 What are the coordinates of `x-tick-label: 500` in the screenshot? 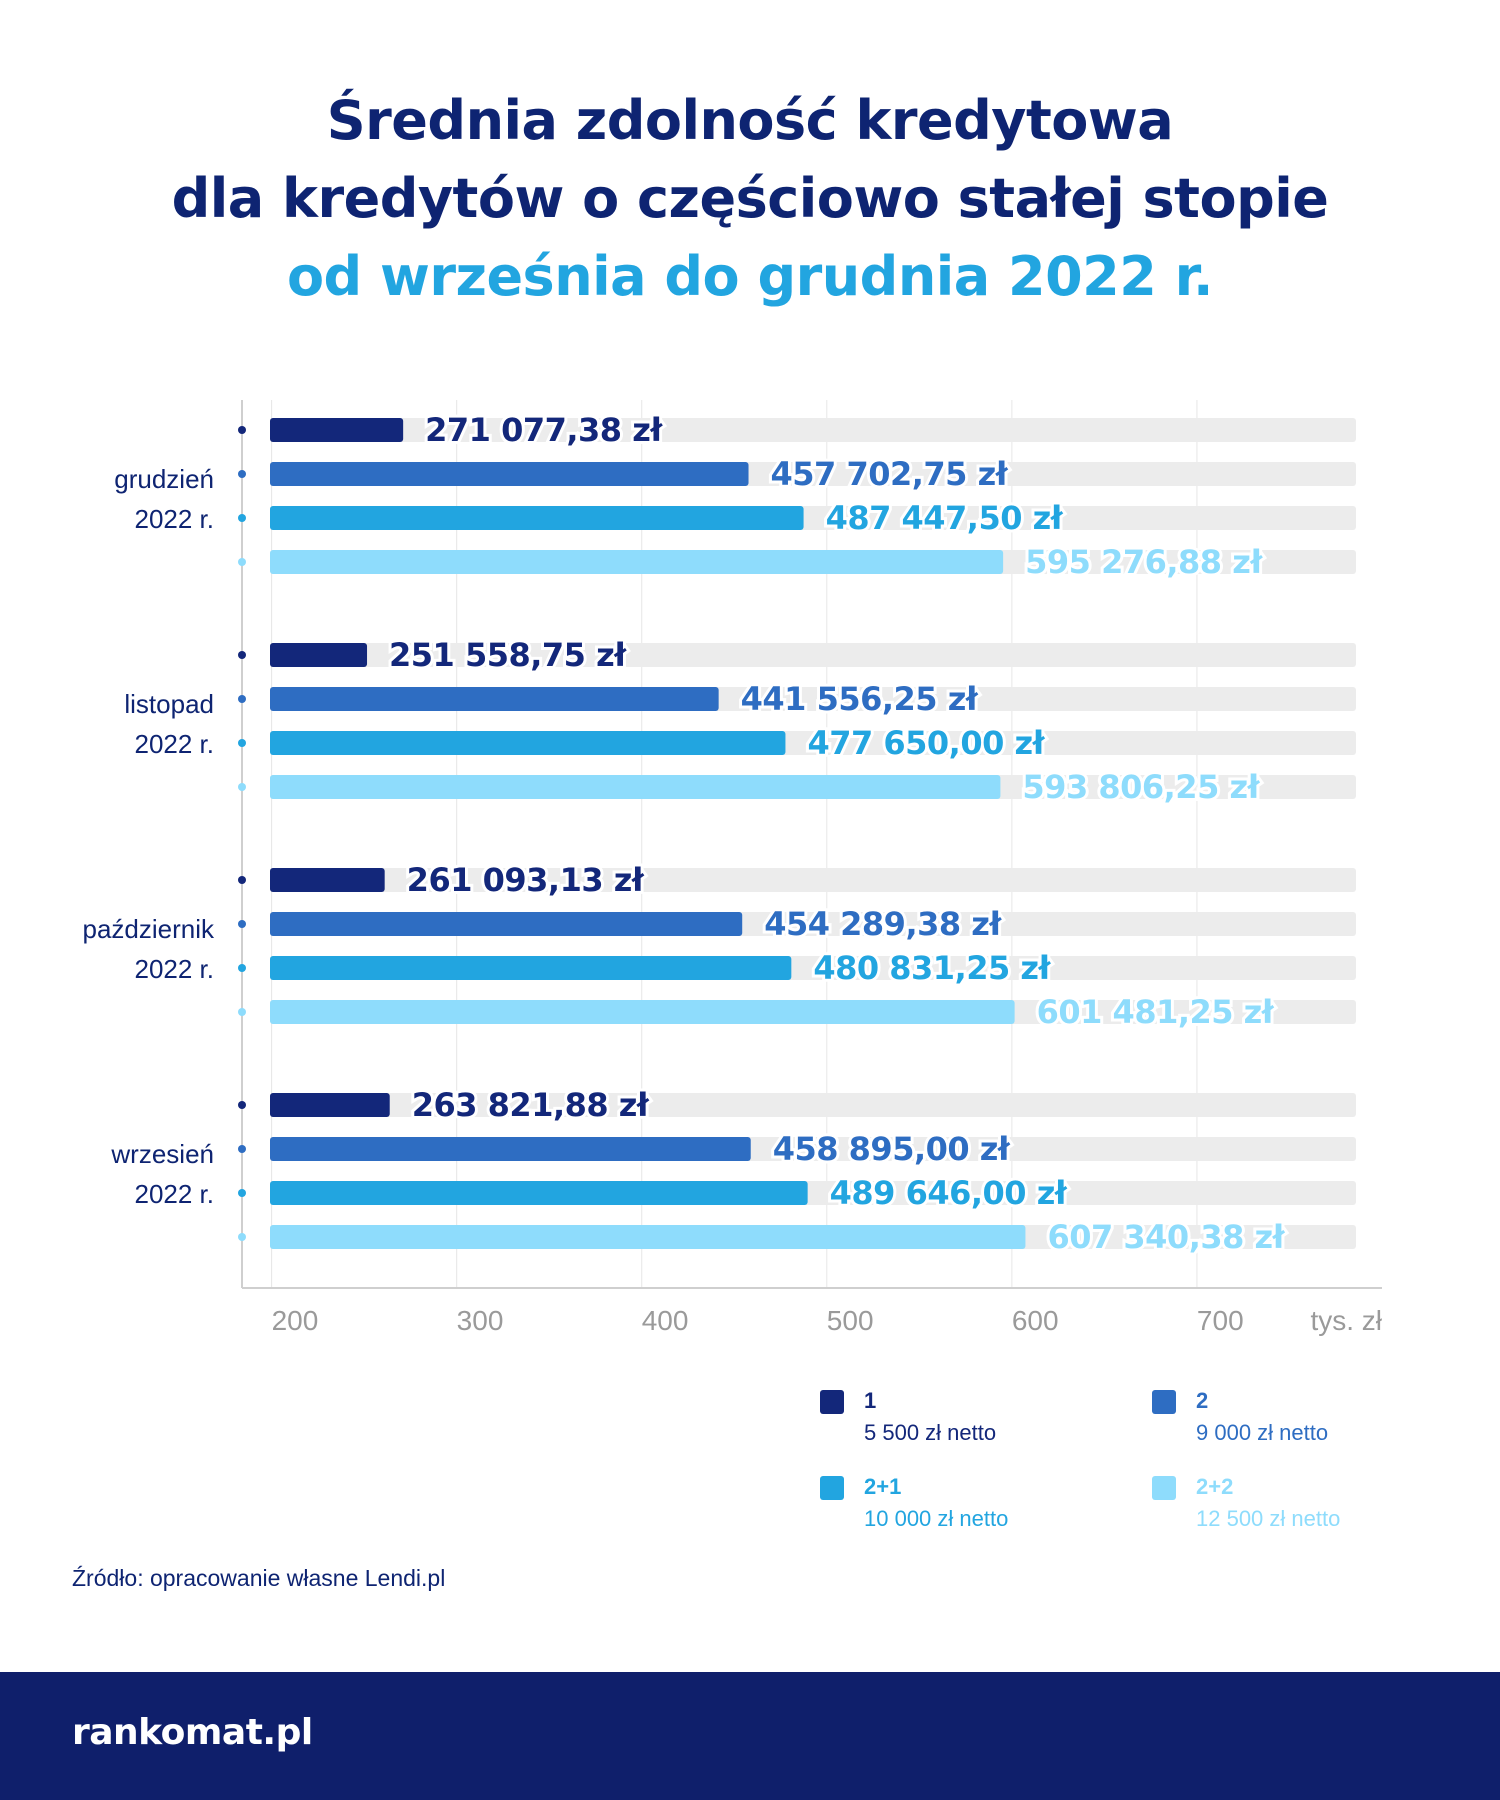 It's located at (850, 1320).